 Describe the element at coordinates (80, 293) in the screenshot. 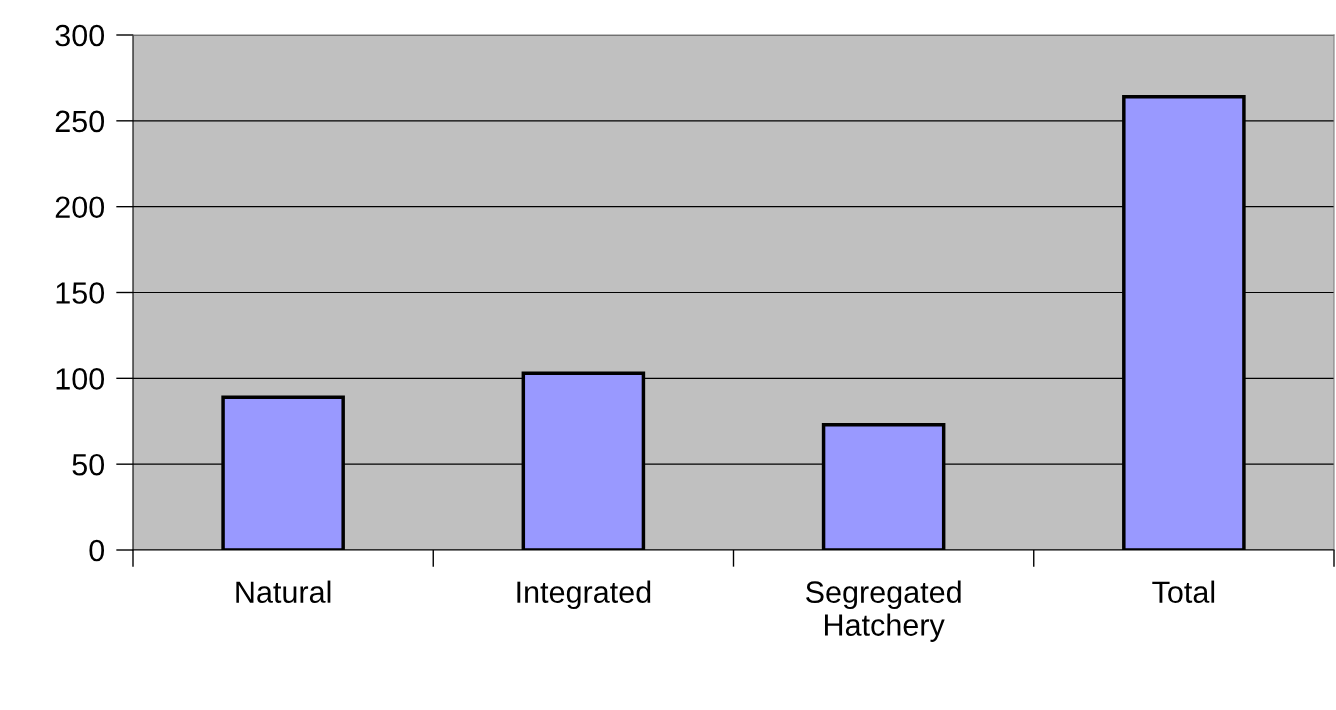

I see `y-tick-label: 150` at that location.